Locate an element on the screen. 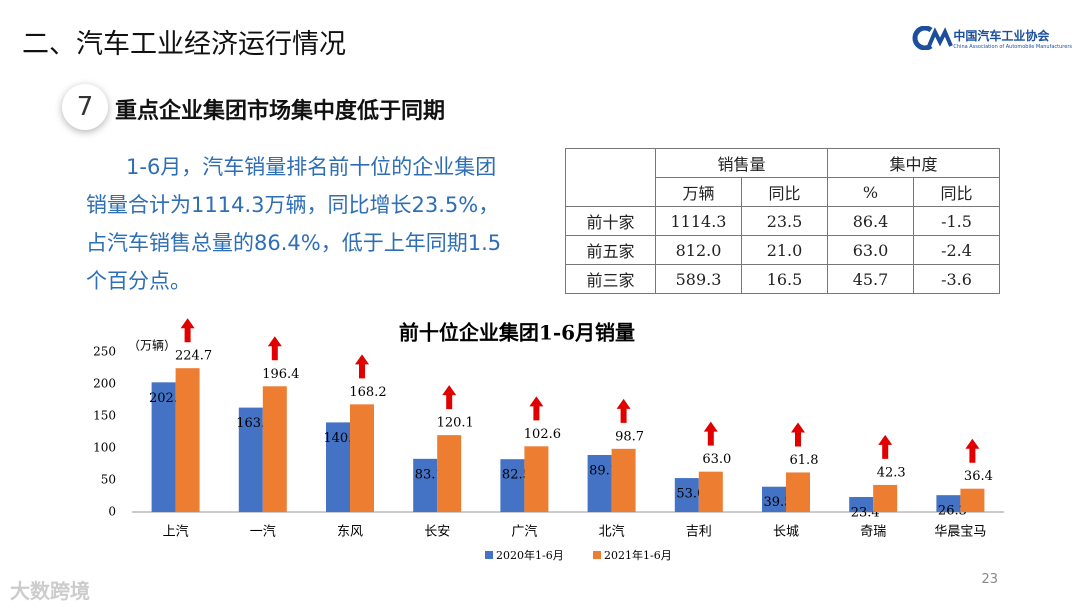 This screenshot has height=608, width=1080. y-tick-label: 150 is located at coordinates (104, 416).